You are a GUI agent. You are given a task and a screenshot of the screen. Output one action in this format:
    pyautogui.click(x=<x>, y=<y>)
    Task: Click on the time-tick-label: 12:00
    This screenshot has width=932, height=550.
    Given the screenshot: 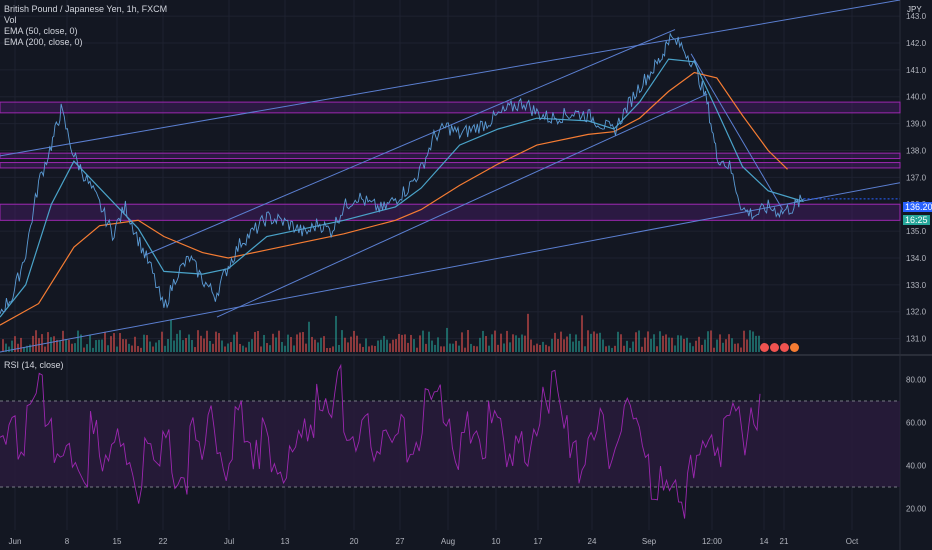 What is the action you would take?
    pyautogui.click(x=712, y=541)
    